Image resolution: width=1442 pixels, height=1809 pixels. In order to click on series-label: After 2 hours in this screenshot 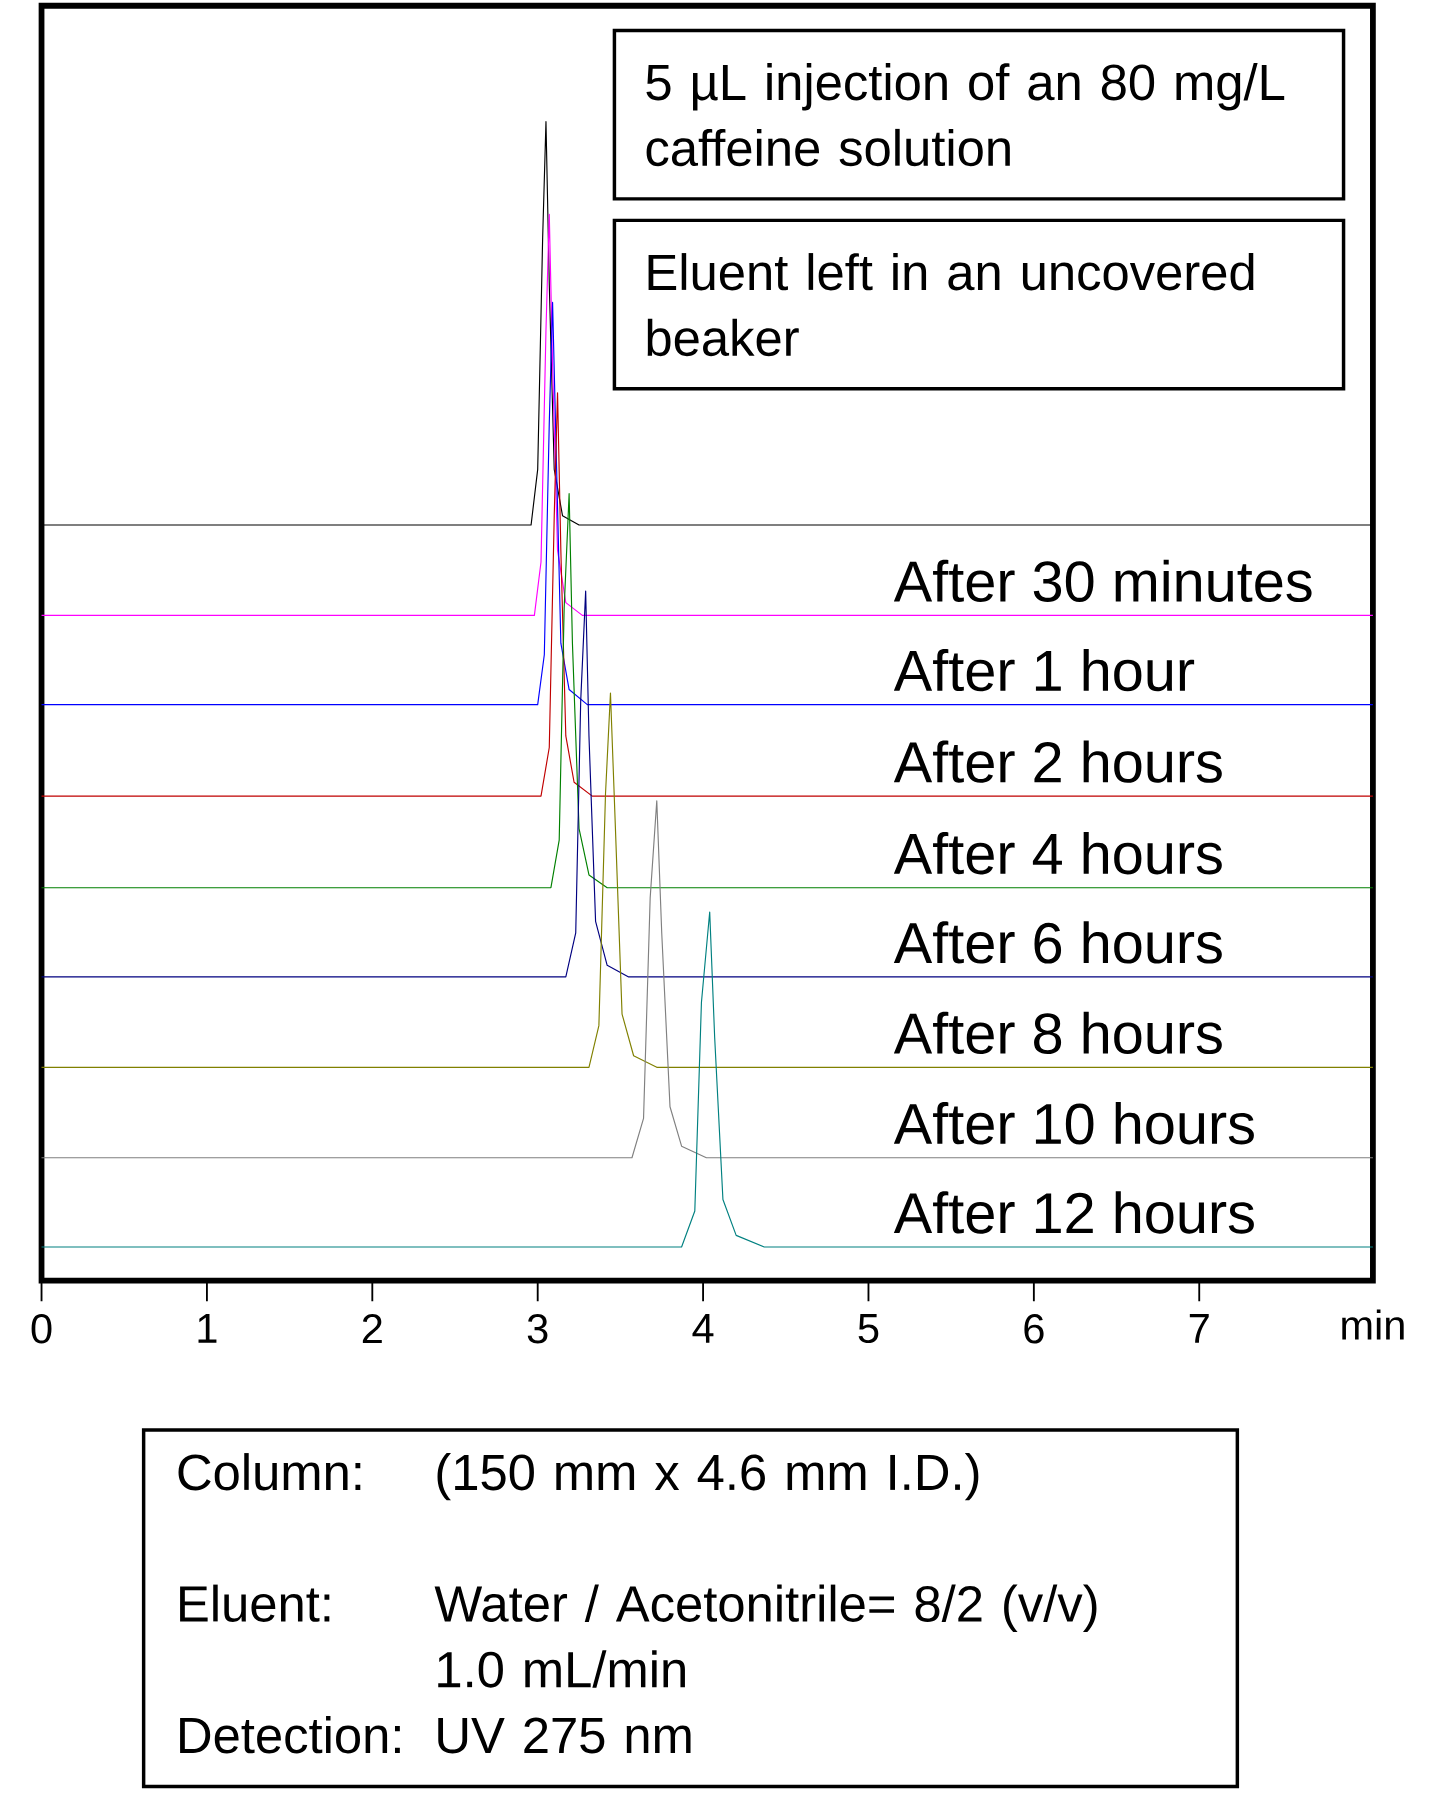, I will do `click(1057, 761)`.